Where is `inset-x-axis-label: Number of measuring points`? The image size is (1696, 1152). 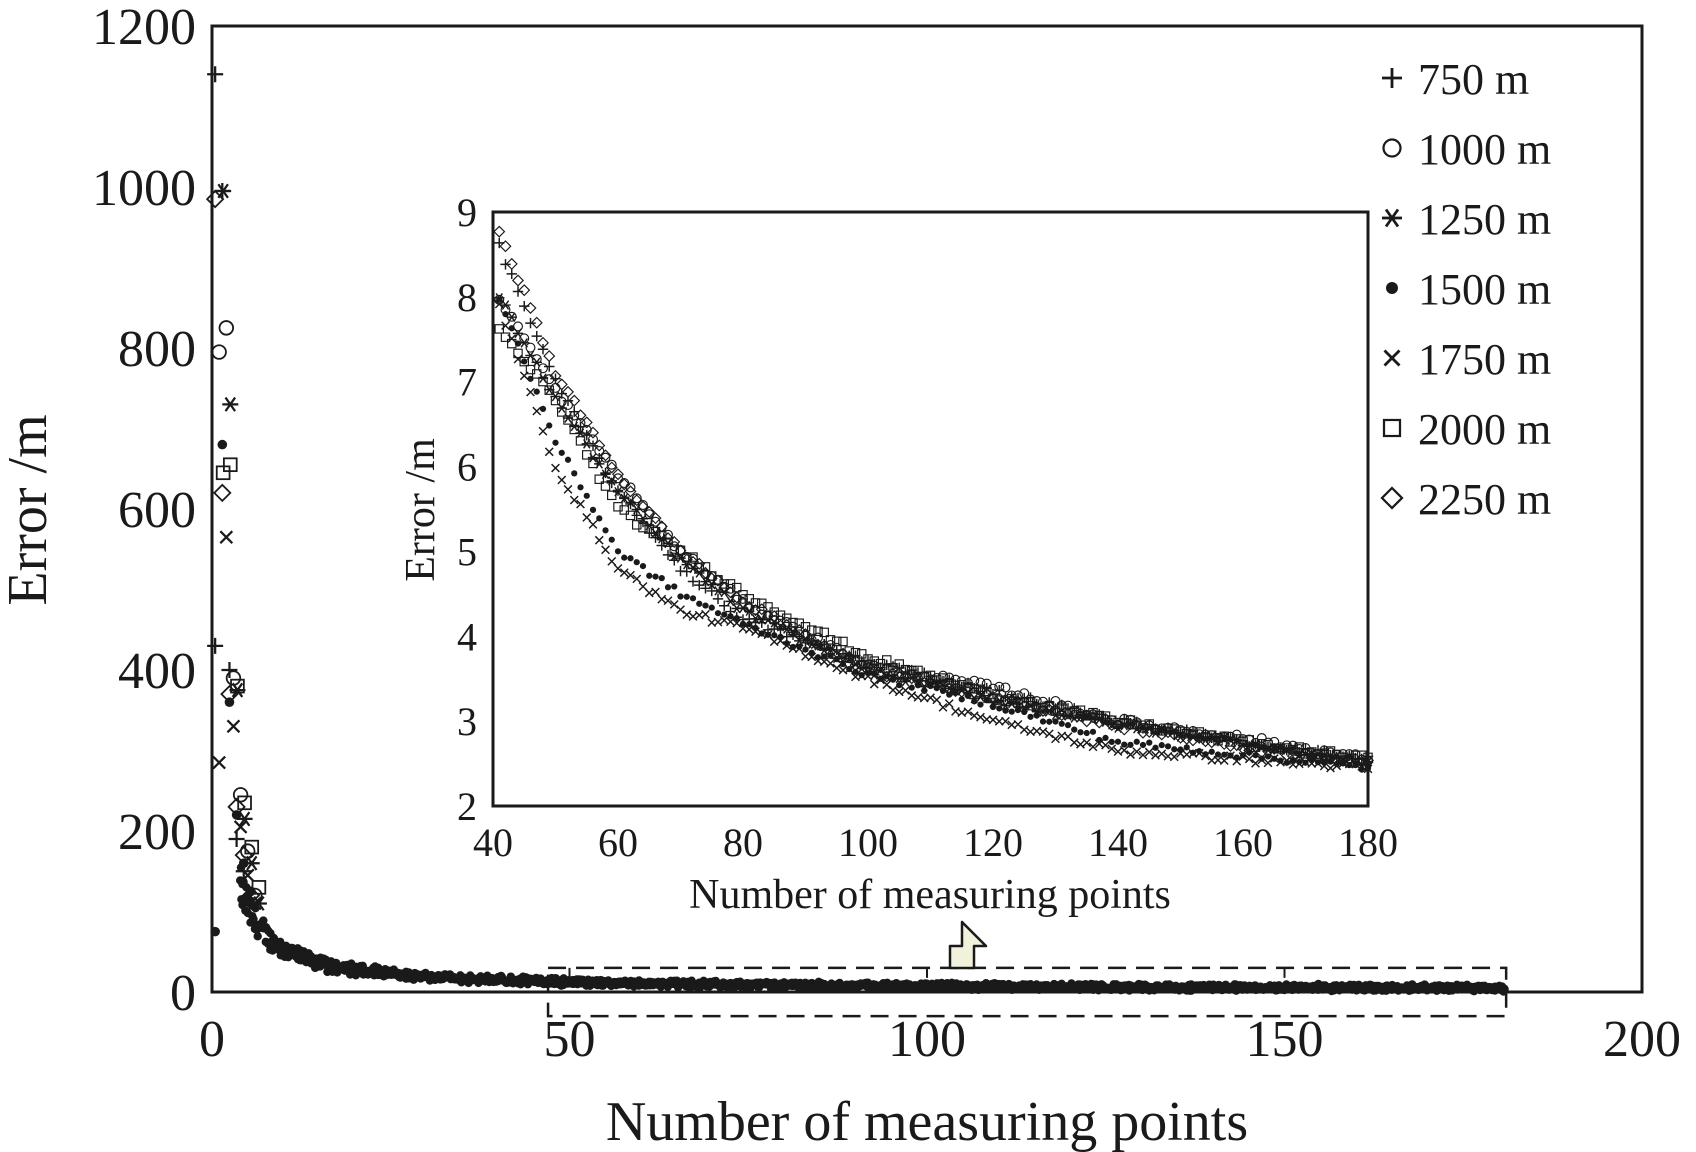 inset-x-axis-label: Number of measuring points is located at coordinates (930, 895).